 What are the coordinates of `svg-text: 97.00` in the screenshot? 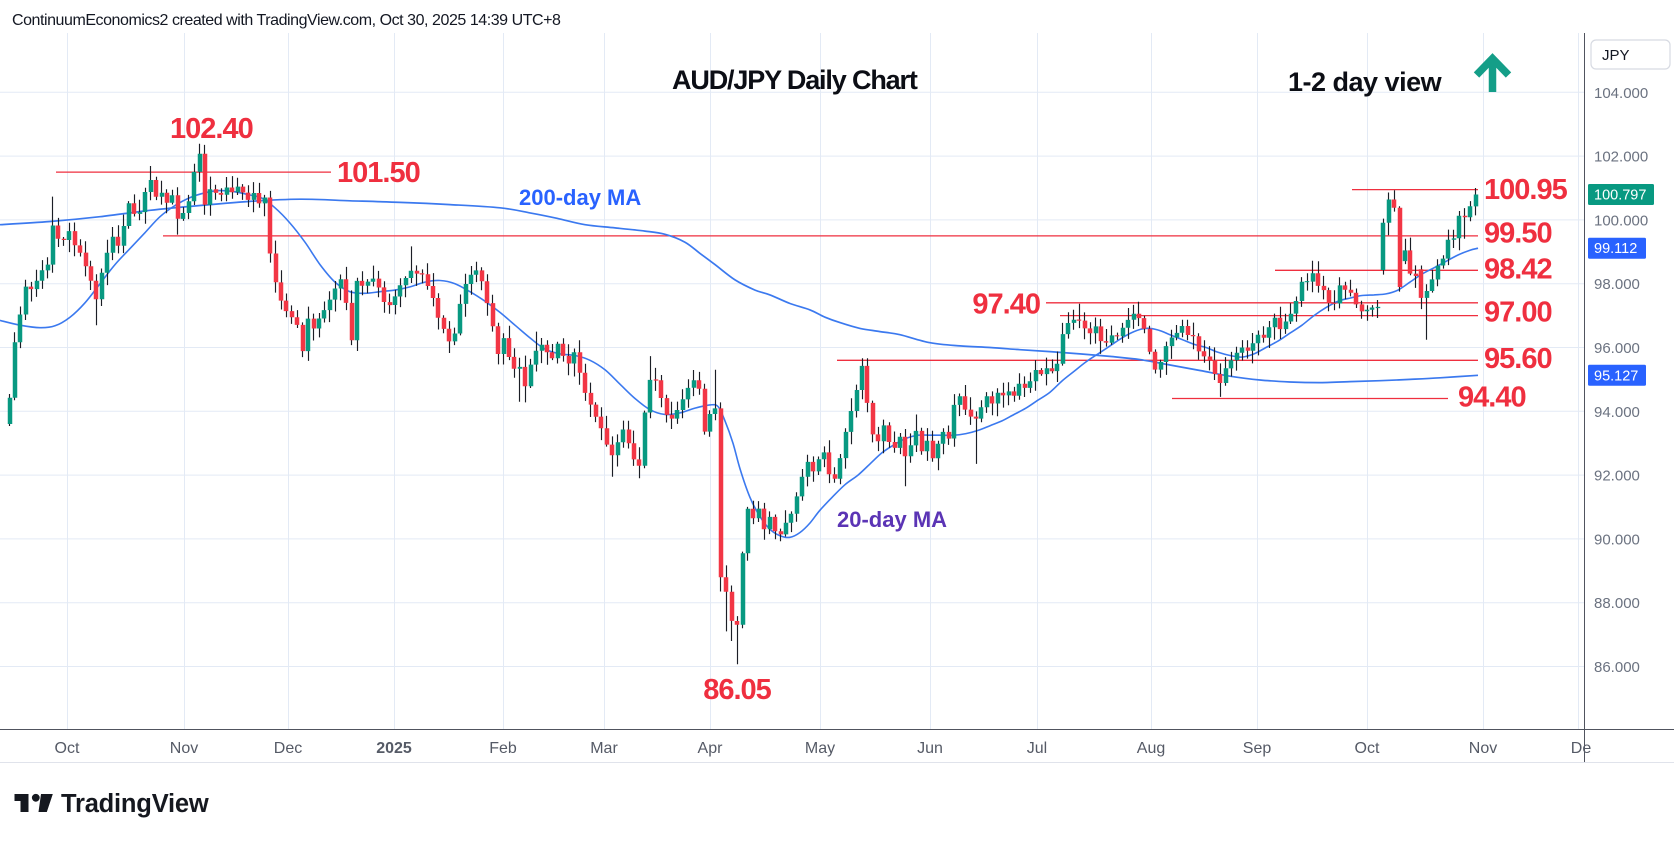 It's located at (1518, 313).